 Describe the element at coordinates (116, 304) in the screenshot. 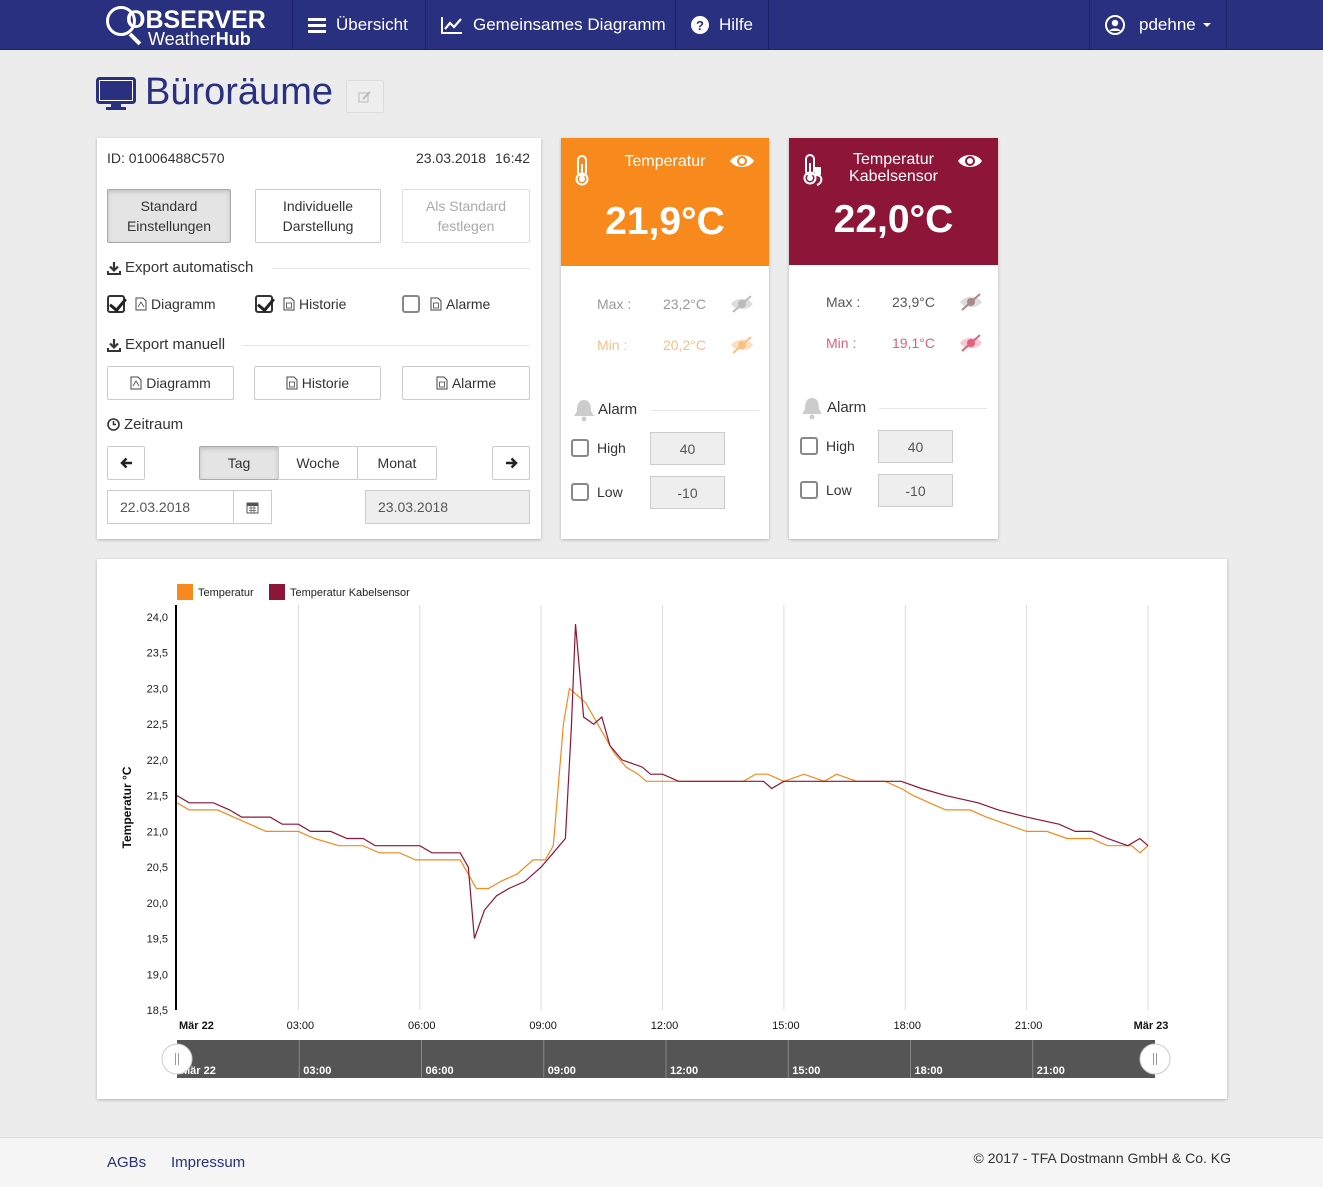

I see `export-auto-diagram-checkbox` at that location.